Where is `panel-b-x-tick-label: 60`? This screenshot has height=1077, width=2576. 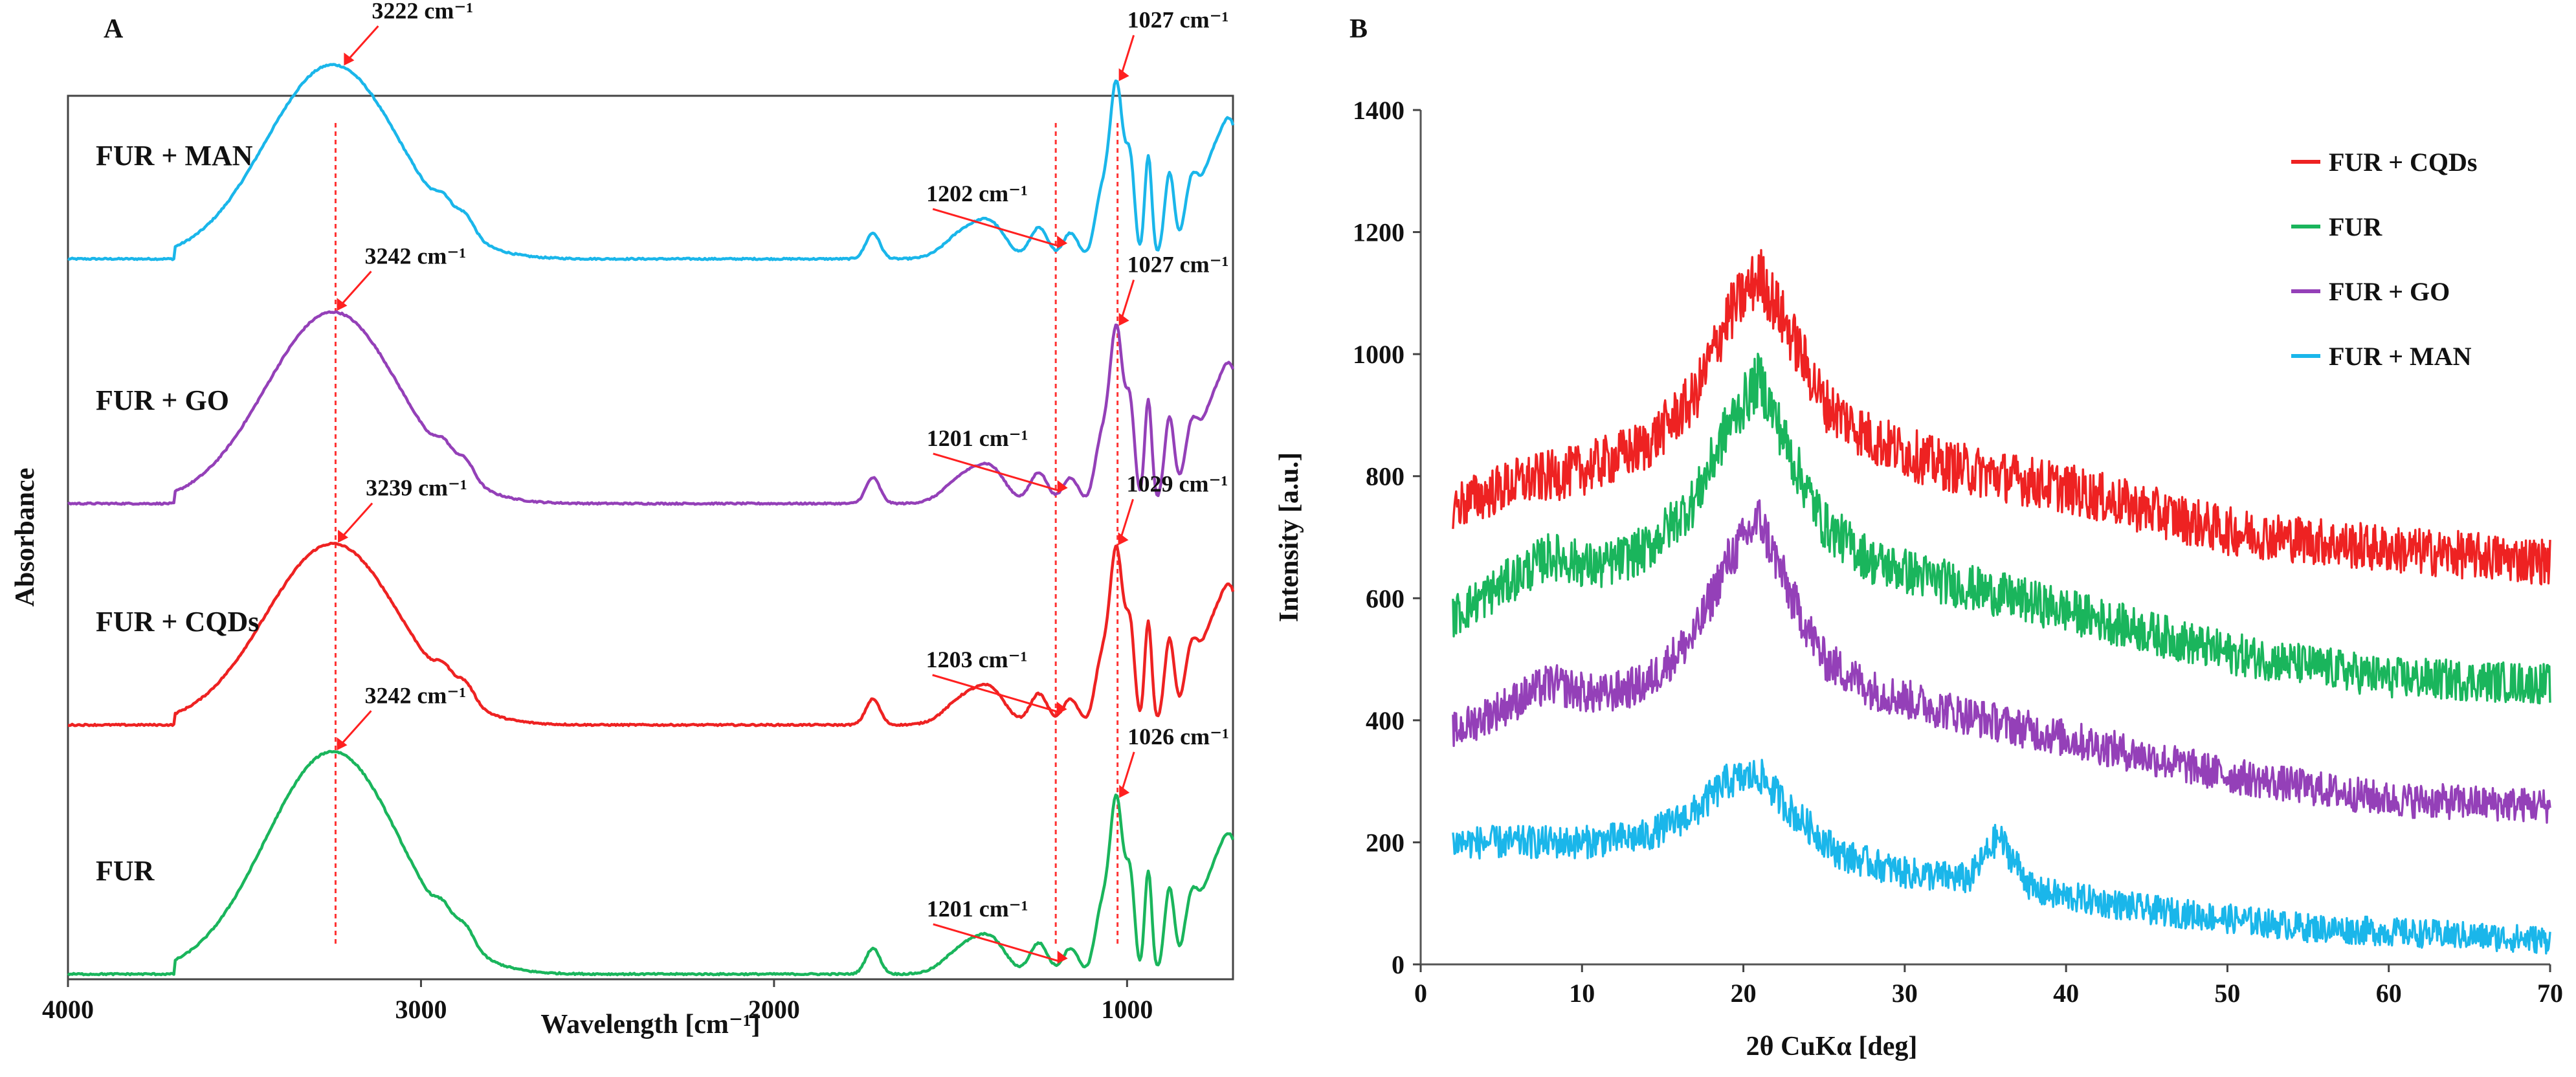
panel-b-x-tick-label: 60 is located at coordinates (2389, 993).